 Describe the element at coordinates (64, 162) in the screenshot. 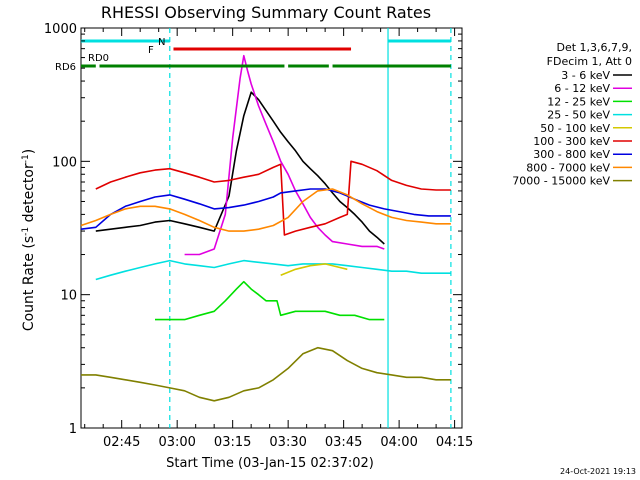

I see `y-tick-label: 100` at that location.